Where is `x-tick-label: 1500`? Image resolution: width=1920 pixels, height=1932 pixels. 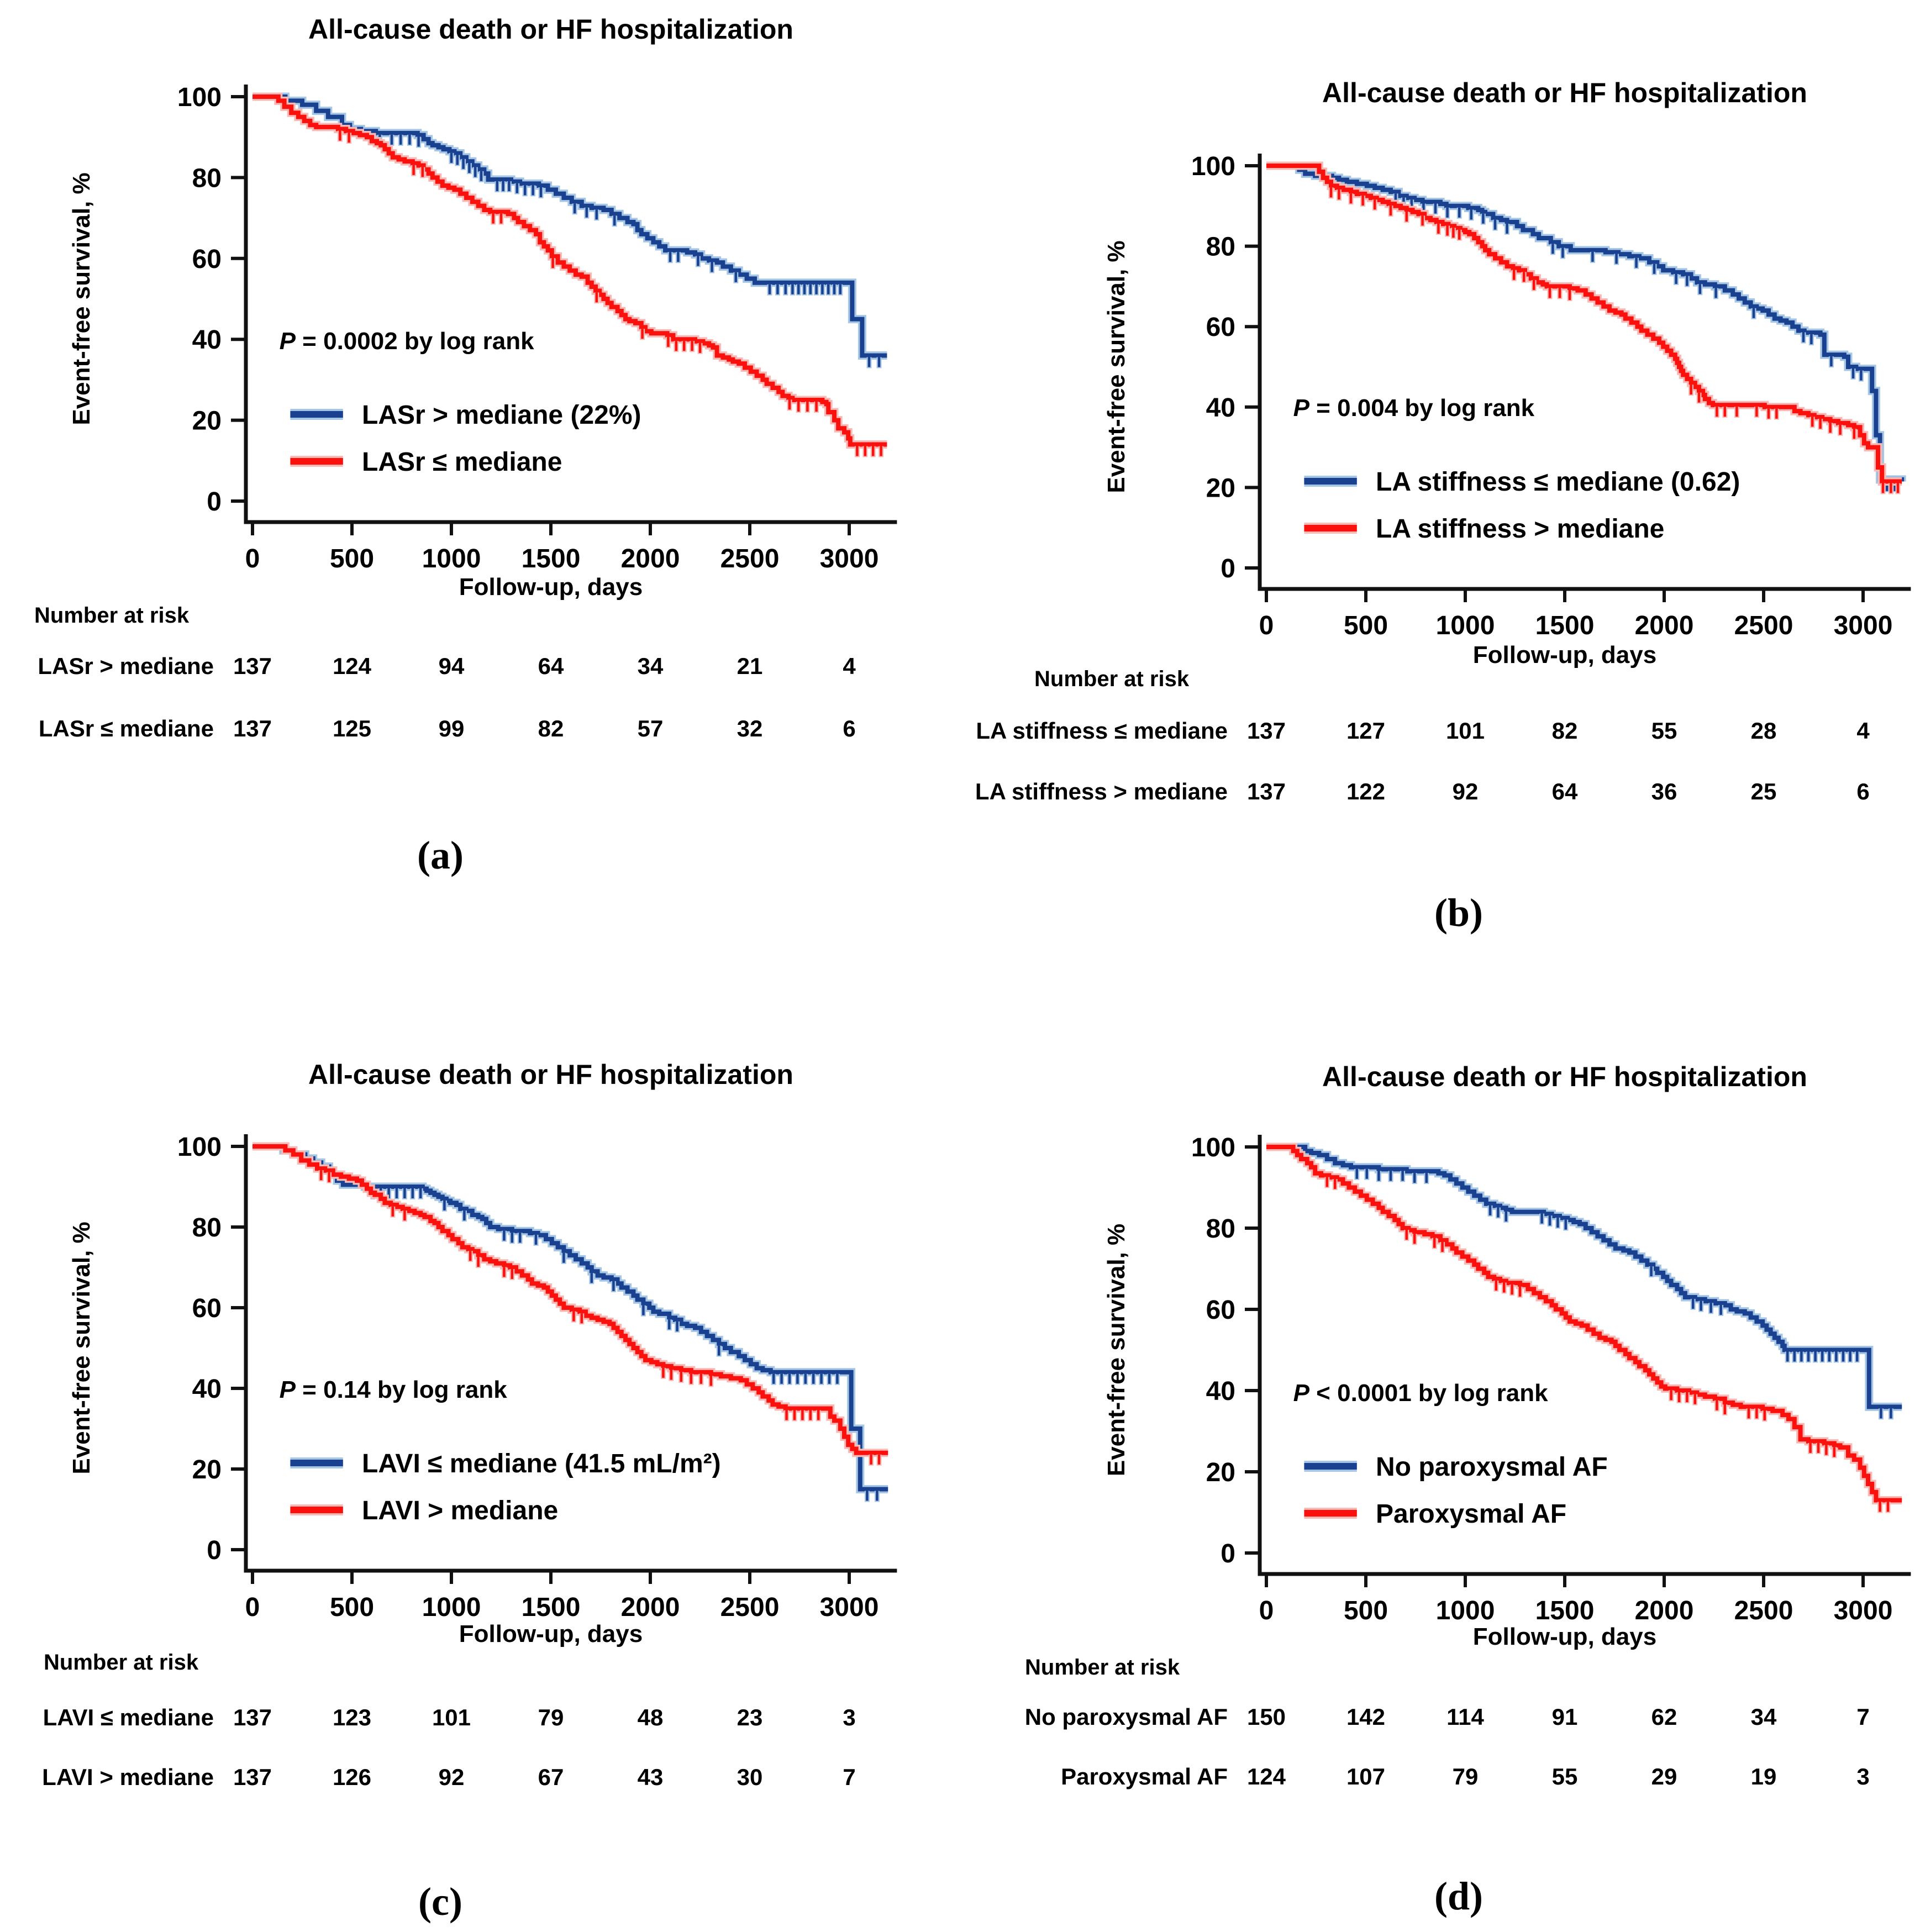 x-tick-label: 1500 is located at coordinates (551, 1608).